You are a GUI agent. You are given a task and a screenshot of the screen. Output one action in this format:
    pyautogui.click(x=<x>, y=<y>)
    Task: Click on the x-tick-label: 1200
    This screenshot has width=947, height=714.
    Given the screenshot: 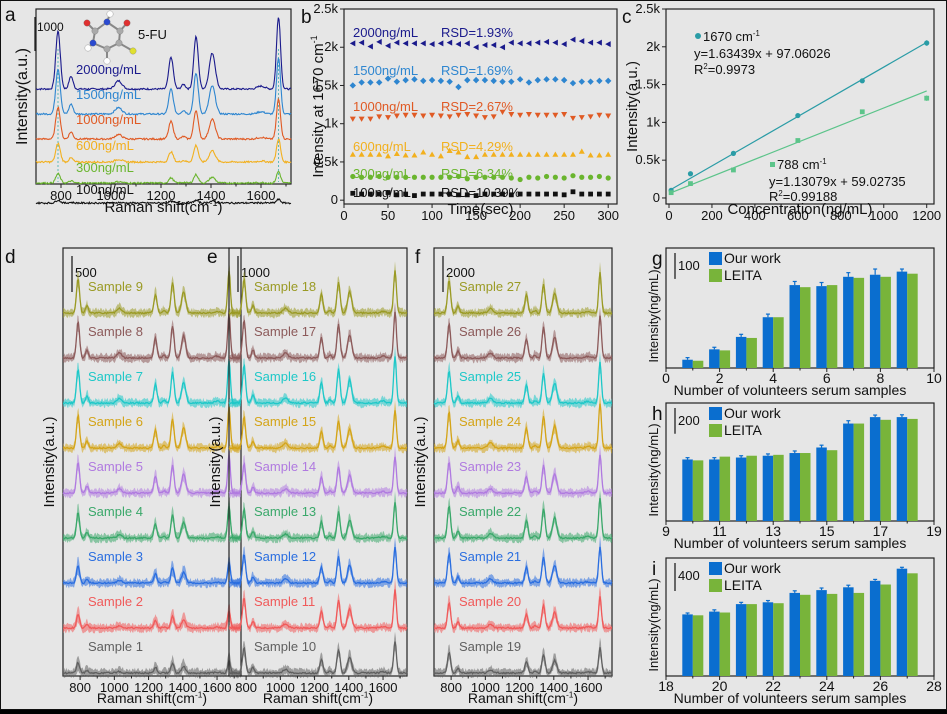 What is the action you would take?
    pyautogui.click(x=926, y=215)
    